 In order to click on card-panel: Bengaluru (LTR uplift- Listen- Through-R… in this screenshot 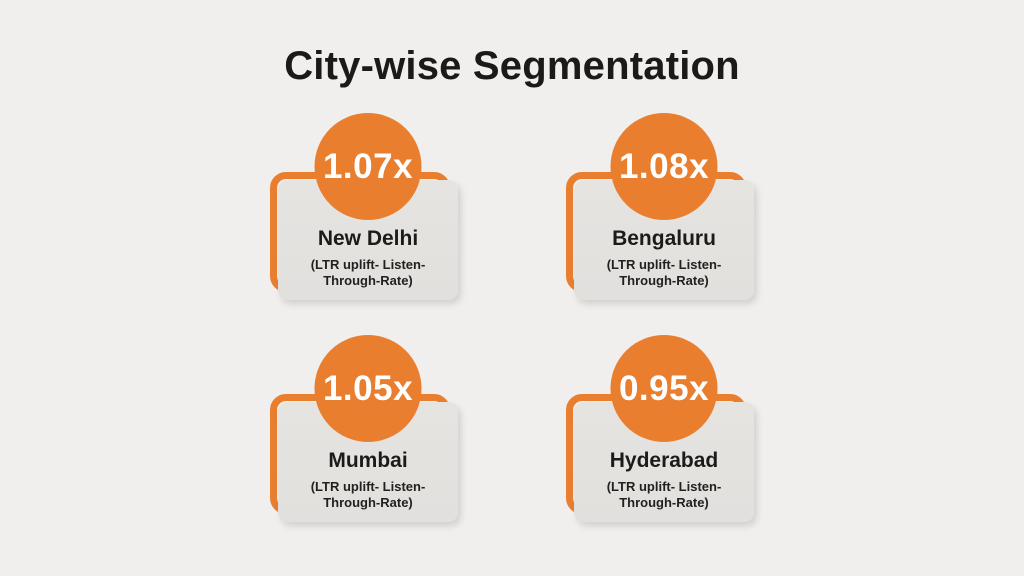, I will do `click(664, 240)`.